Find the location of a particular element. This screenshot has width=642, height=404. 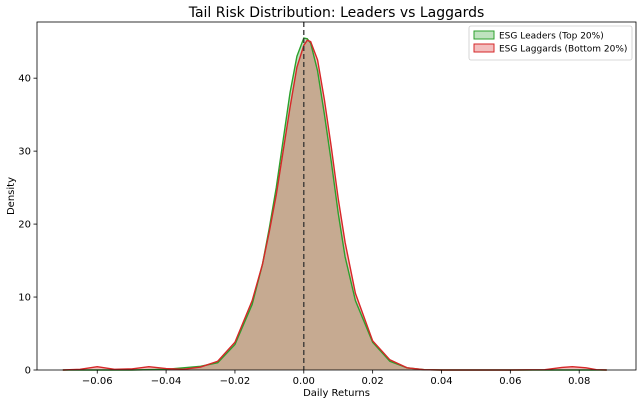

y-tick-label: 10 is located at coordinates (24, 298).